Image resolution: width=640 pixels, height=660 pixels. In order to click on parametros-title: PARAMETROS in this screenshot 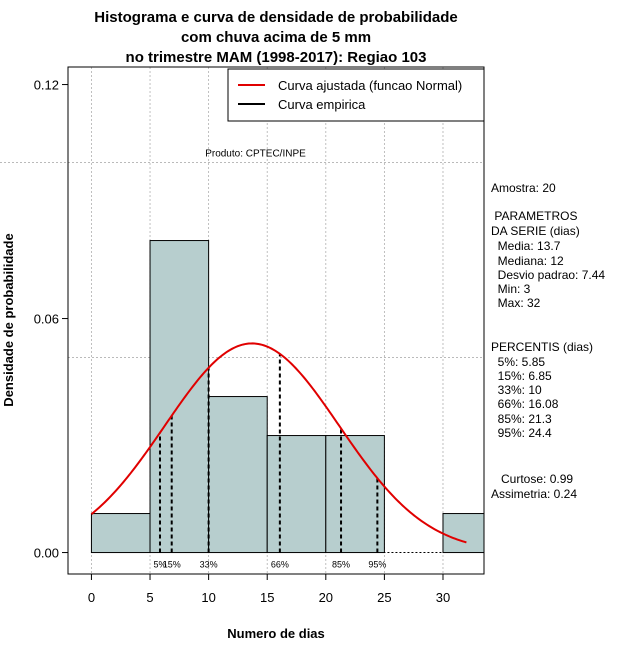, I will do `click(534, 216)`.